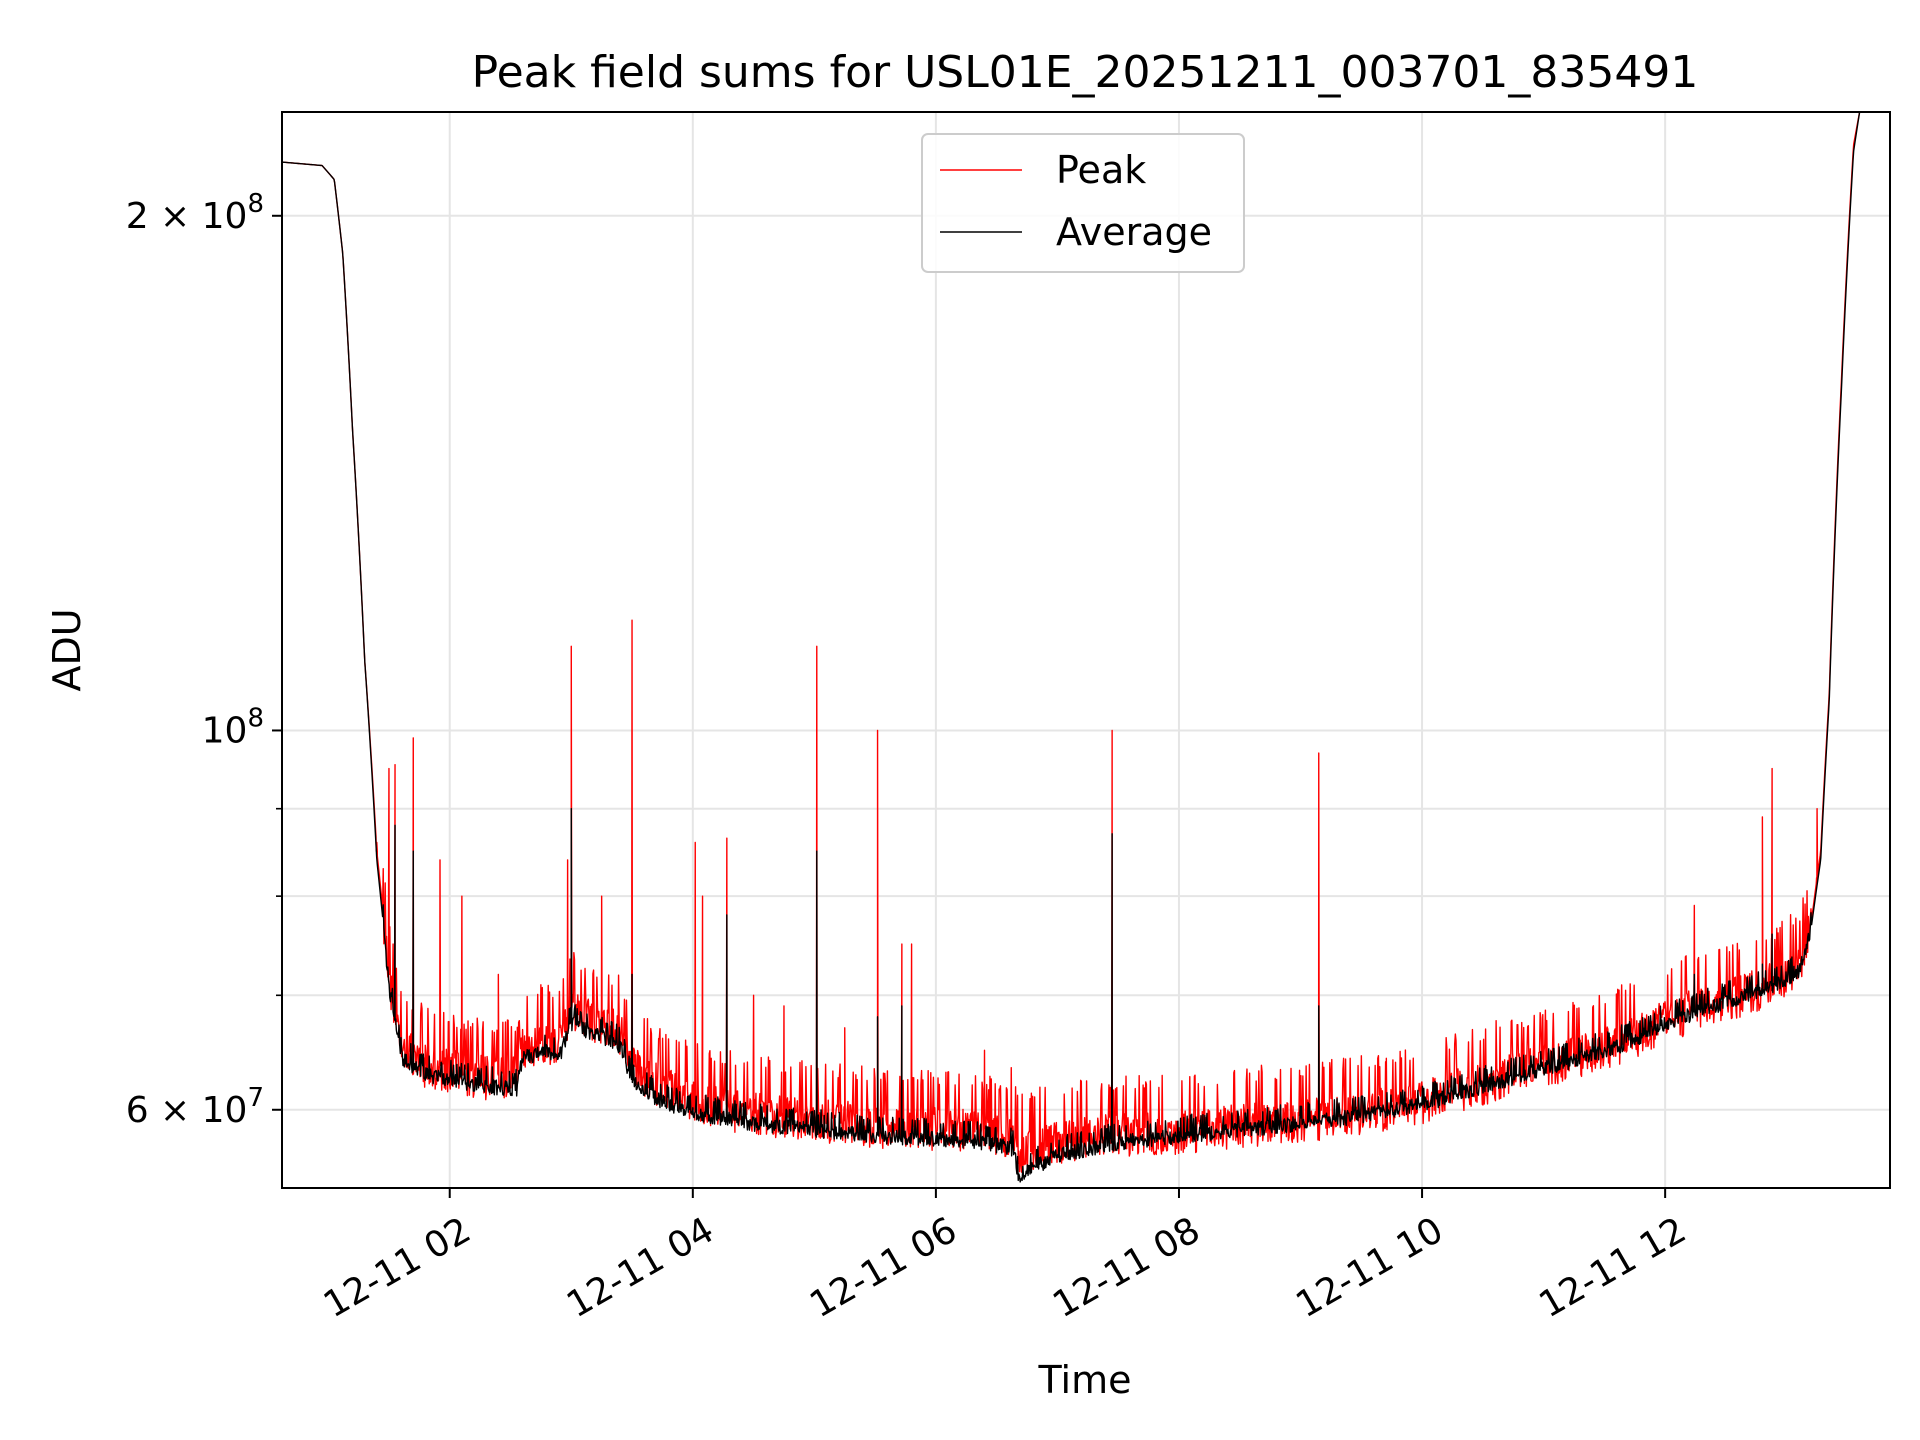 This screenshot has width=1920, height=1440. Describe the element at coordinates (1612, 1268) in the screenshot. I see `x-tick-label: 12-11 12` at that location.